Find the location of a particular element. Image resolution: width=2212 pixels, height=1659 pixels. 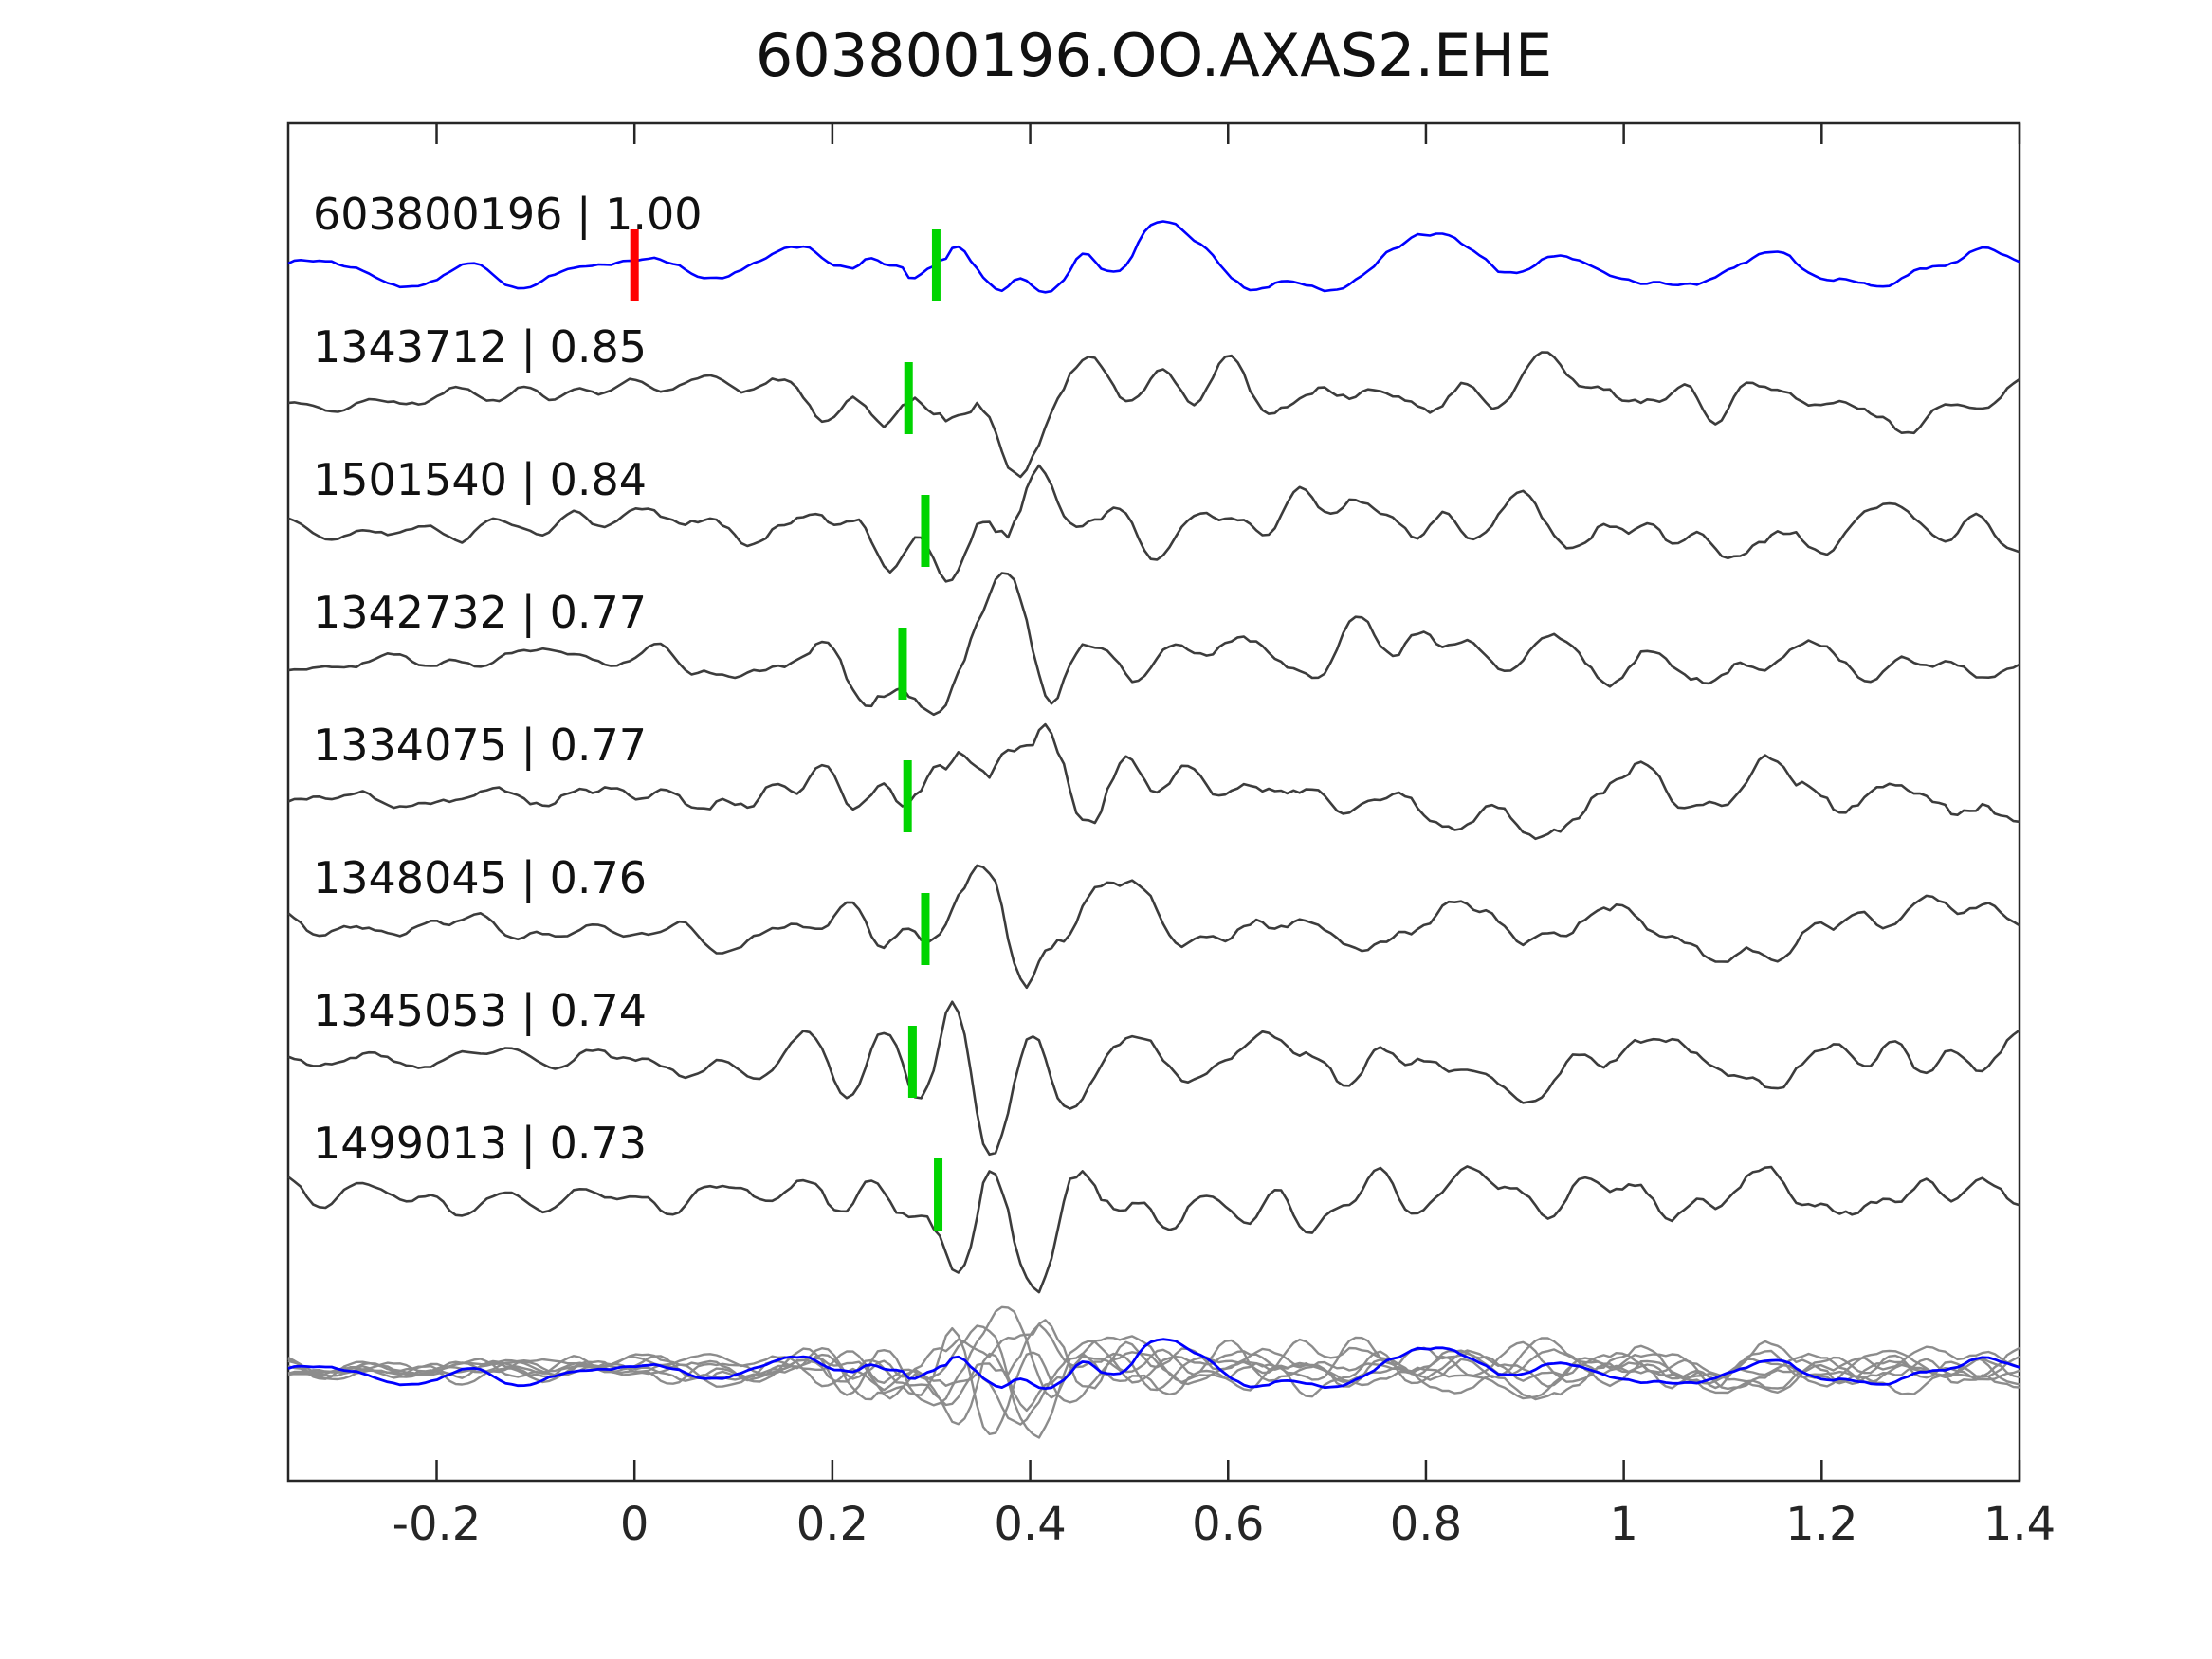

figure-title: 603800196.OO.AXAS2.EHE is located at coordinates (1154, 55).